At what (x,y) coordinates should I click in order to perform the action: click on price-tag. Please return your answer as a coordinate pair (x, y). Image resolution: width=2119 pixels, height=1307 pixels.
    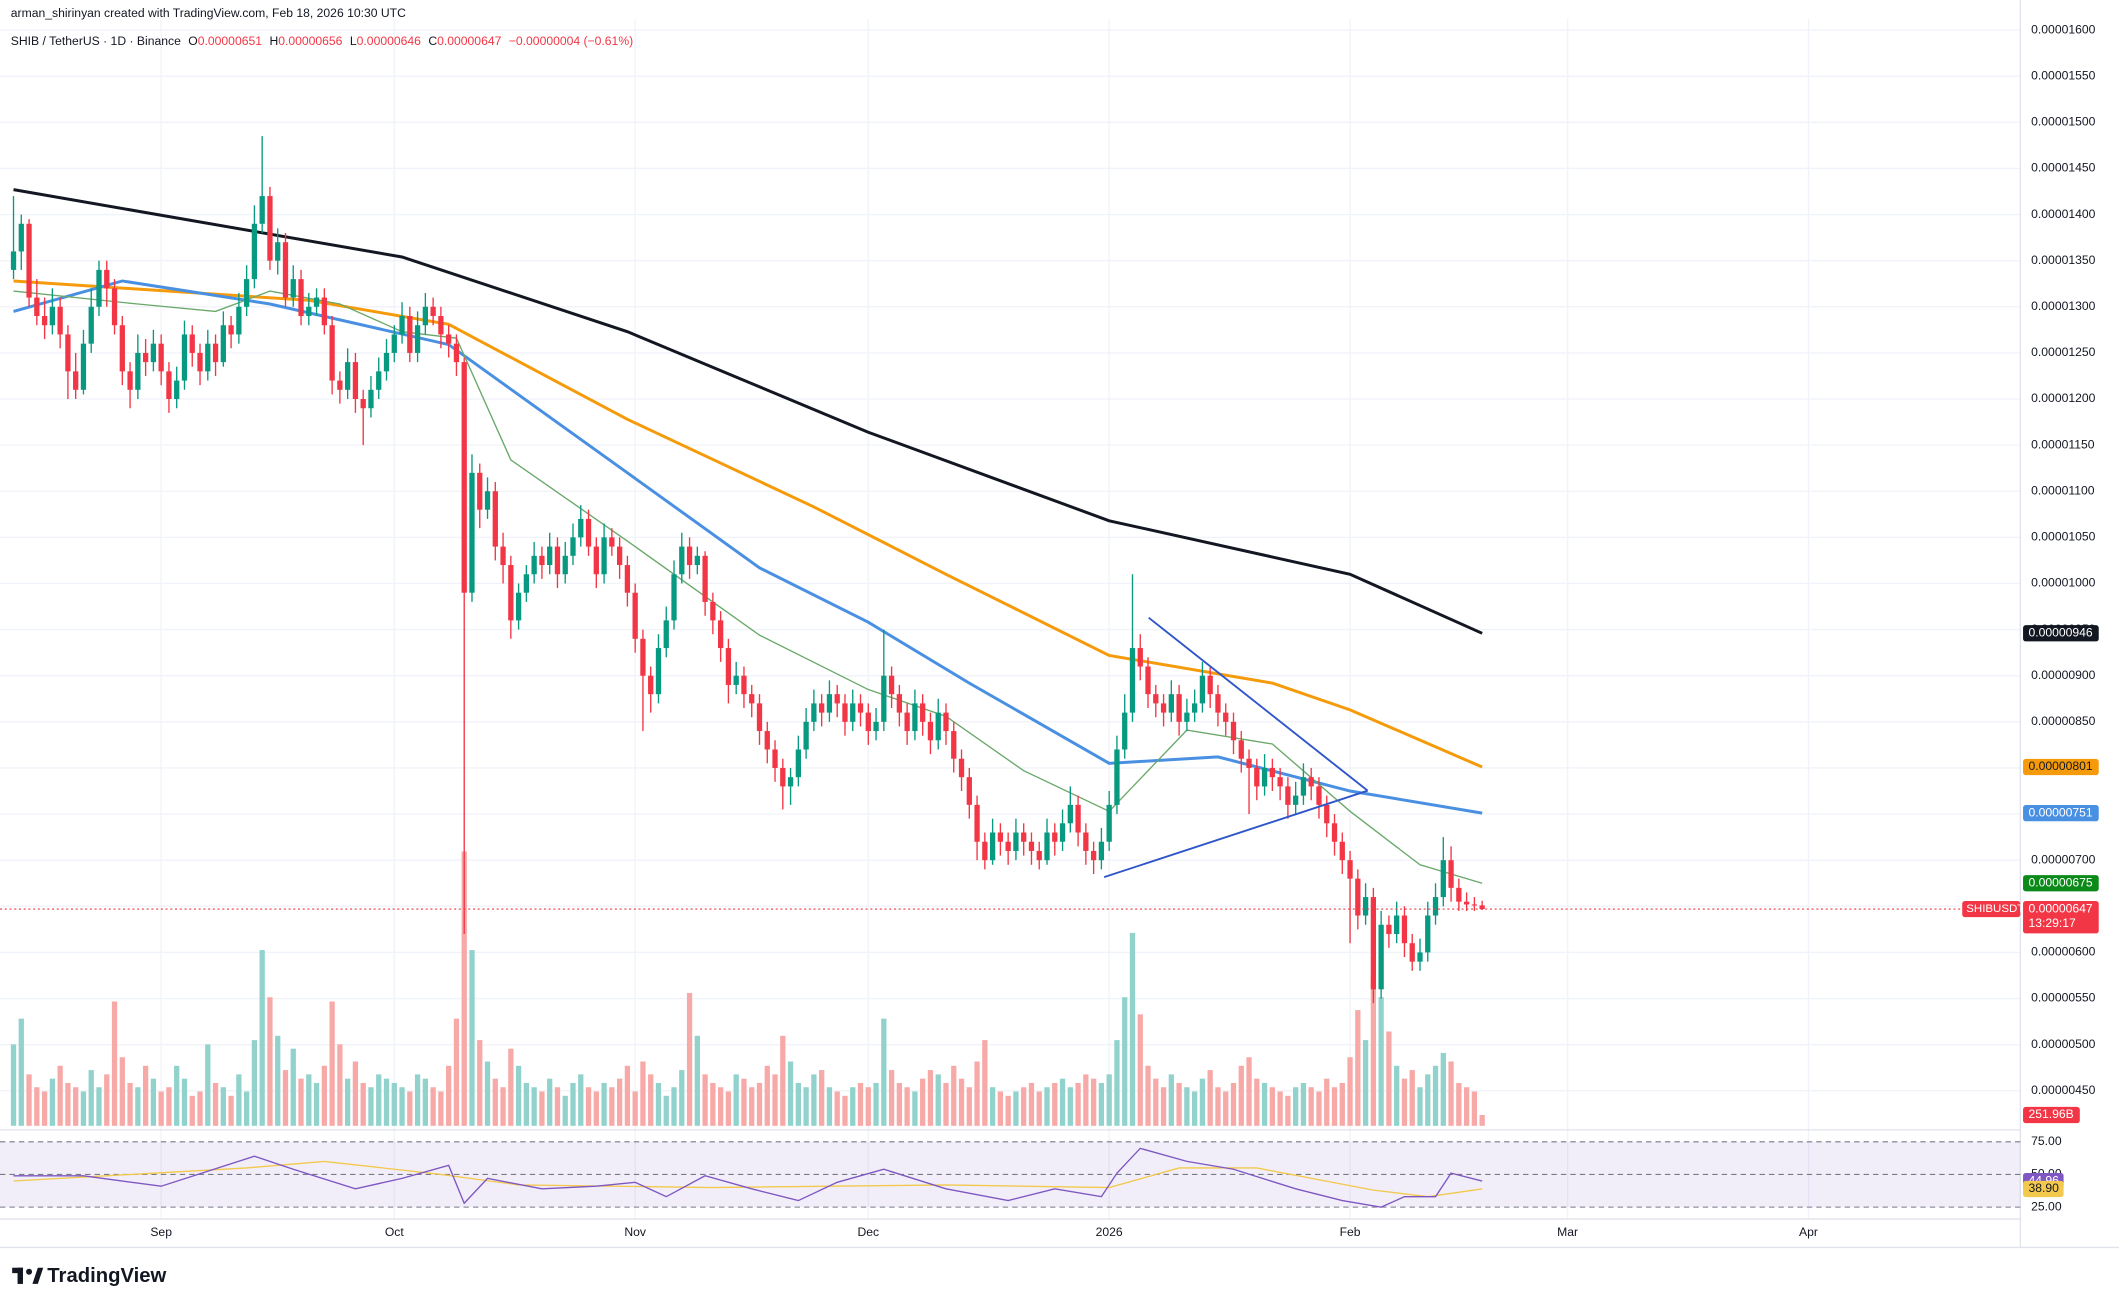
    Looking at the image, I should click on (2061, 633).